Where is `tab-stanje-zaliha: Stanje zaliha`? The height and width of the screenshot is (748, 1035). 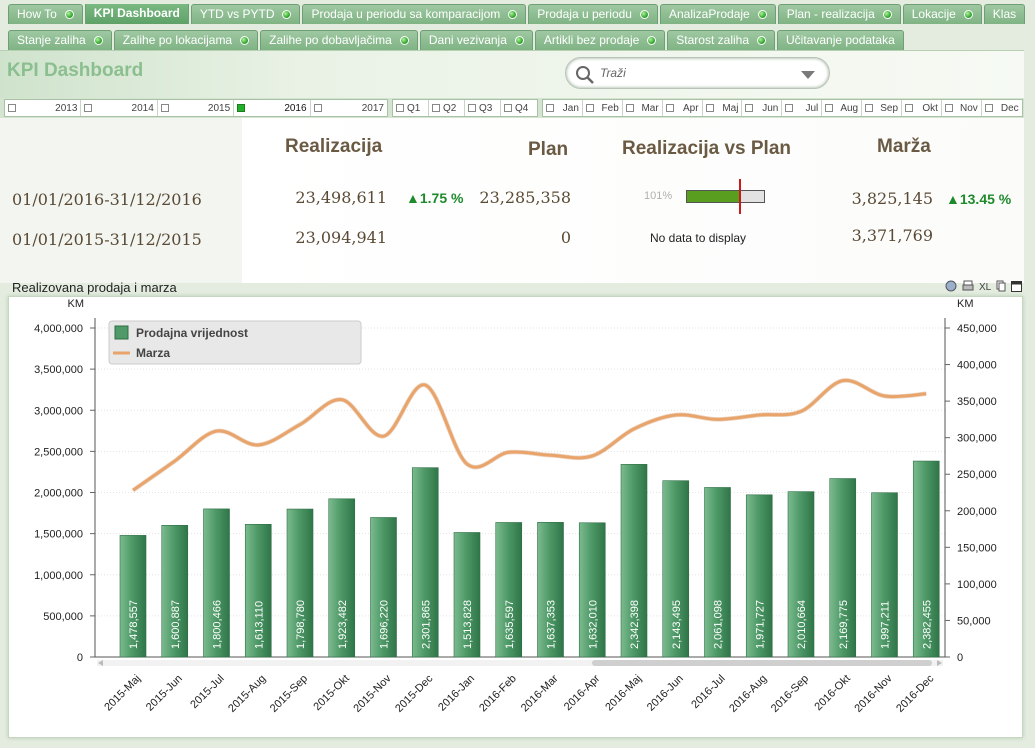
tab-stanje-zaliha: Stanje zaliha is located at coordinates (60, 40).